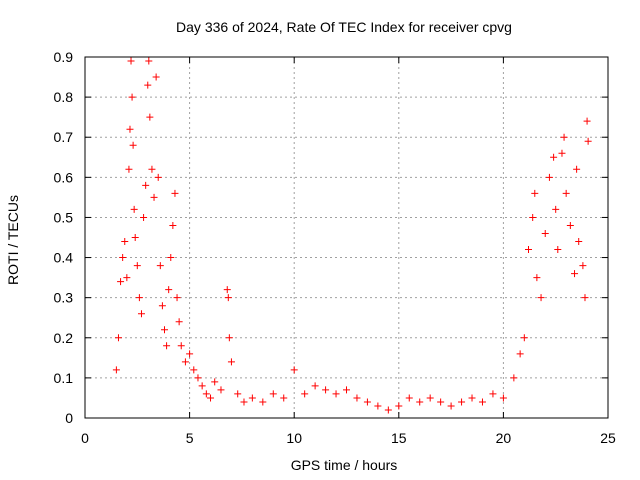 This screenshot has width=640, height=480. Describe the element at coordinates (64, 298) in the screenshot. I see `y-tick-label: 0.3` at that location.